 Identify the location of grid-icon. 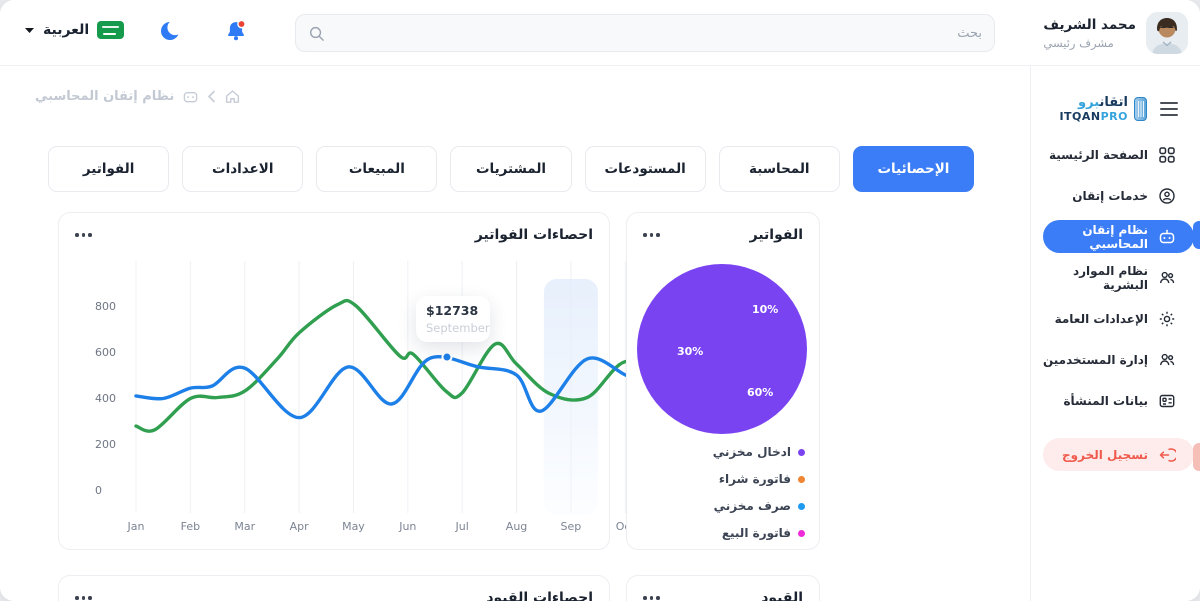
(1166, 154).